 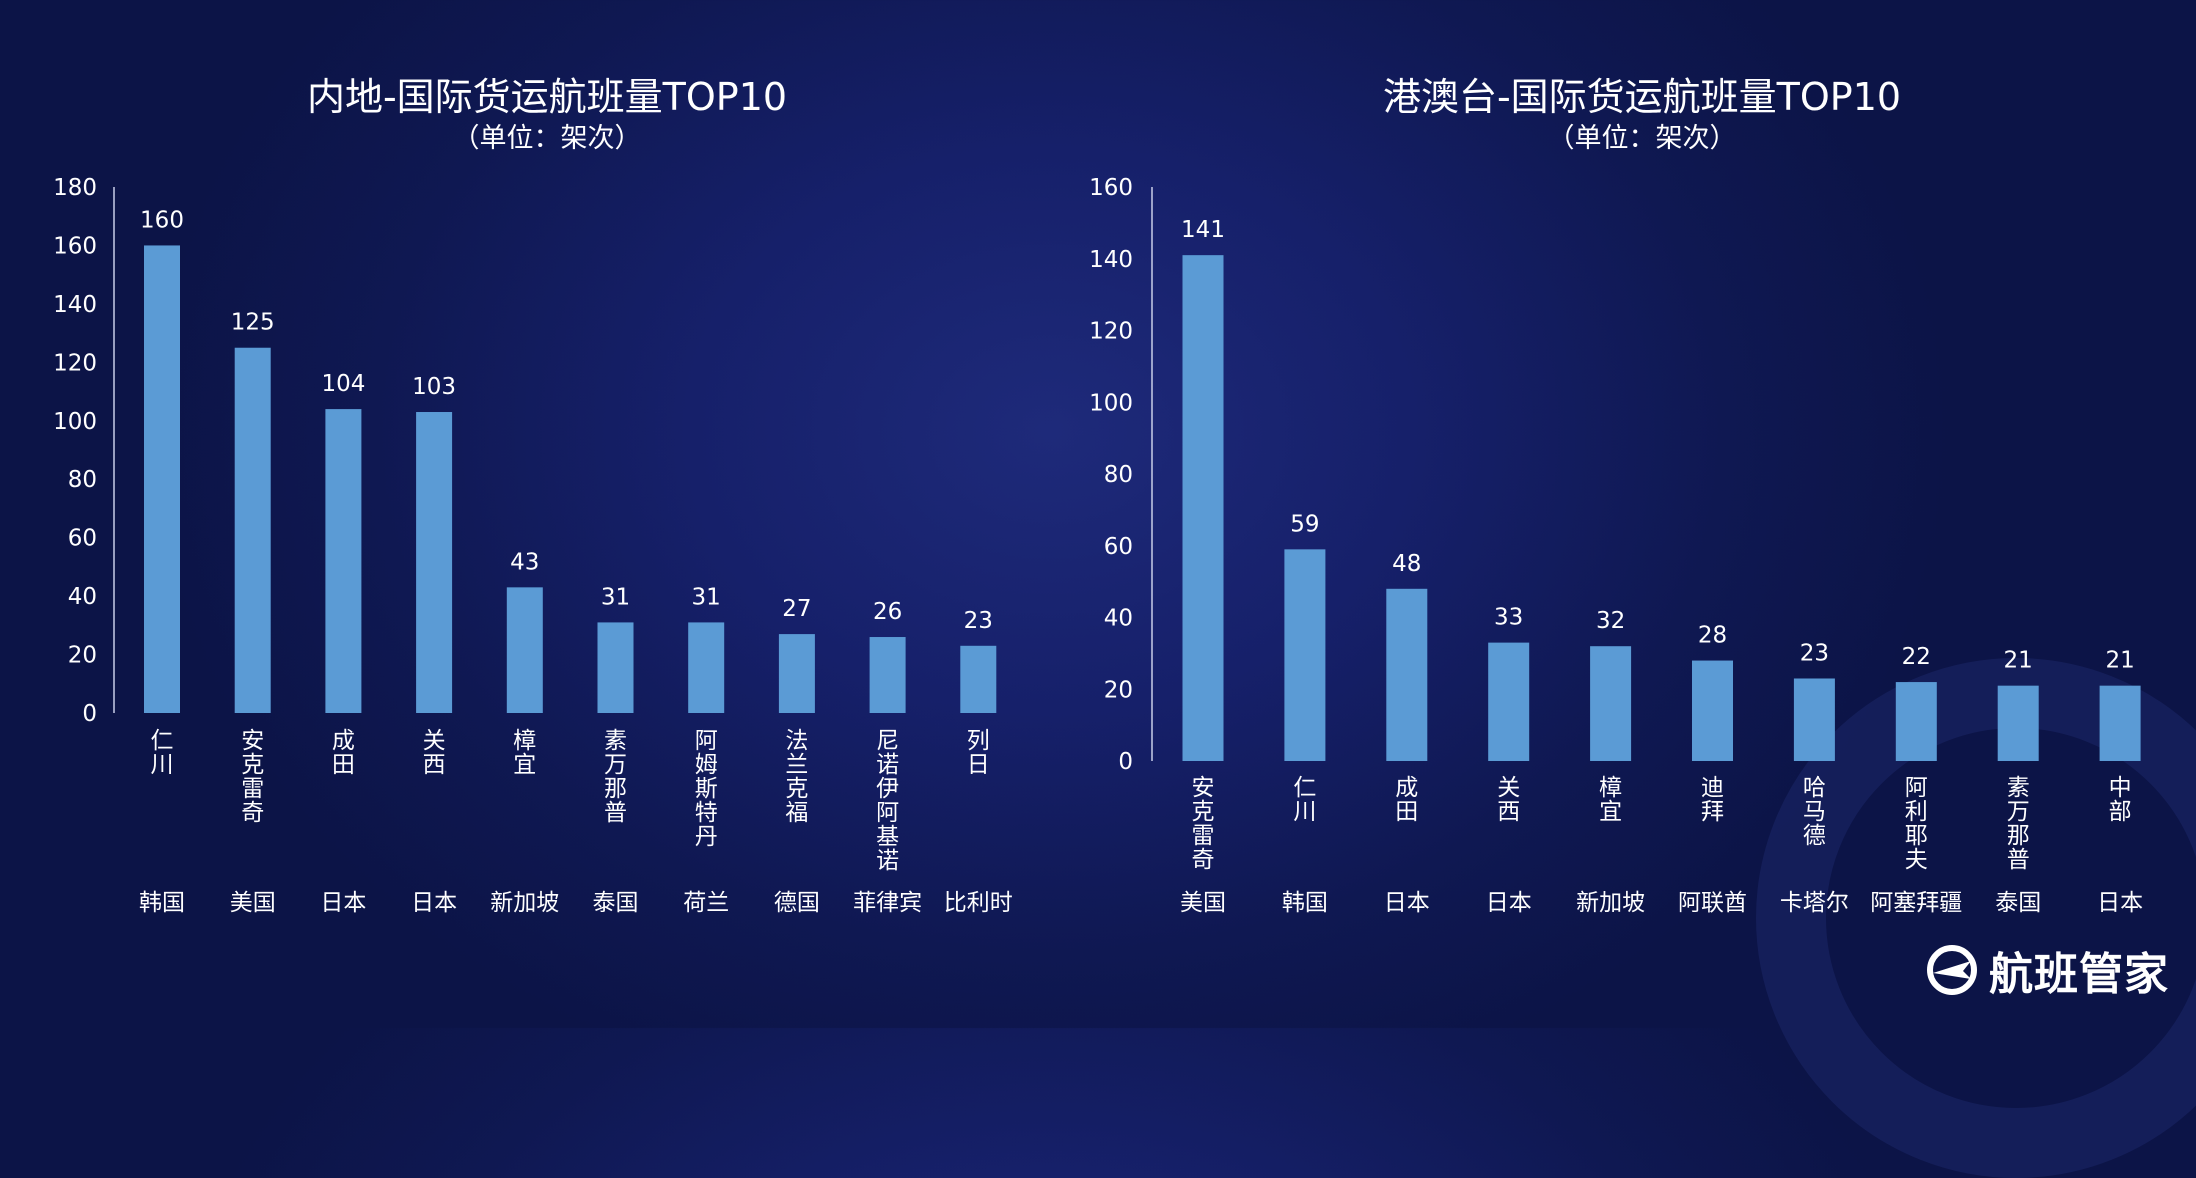 I want to click on chart1-category-label-char: 安, so click(x=252, y=741).